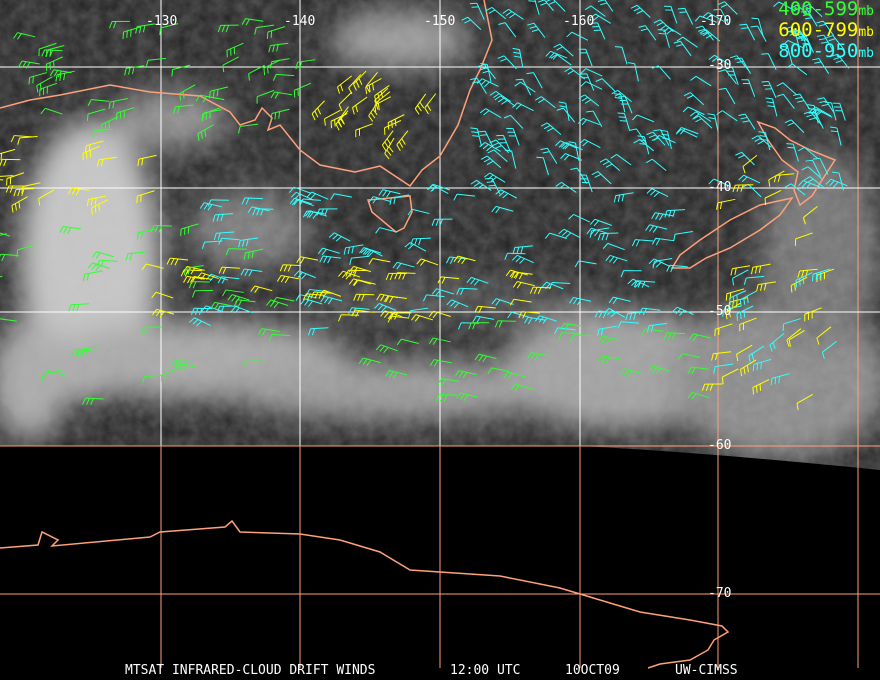  What do you see at coordinates (720, 187) in the screenshot?
I see `lat-label-40: -40` at bounding box center [720, 187].